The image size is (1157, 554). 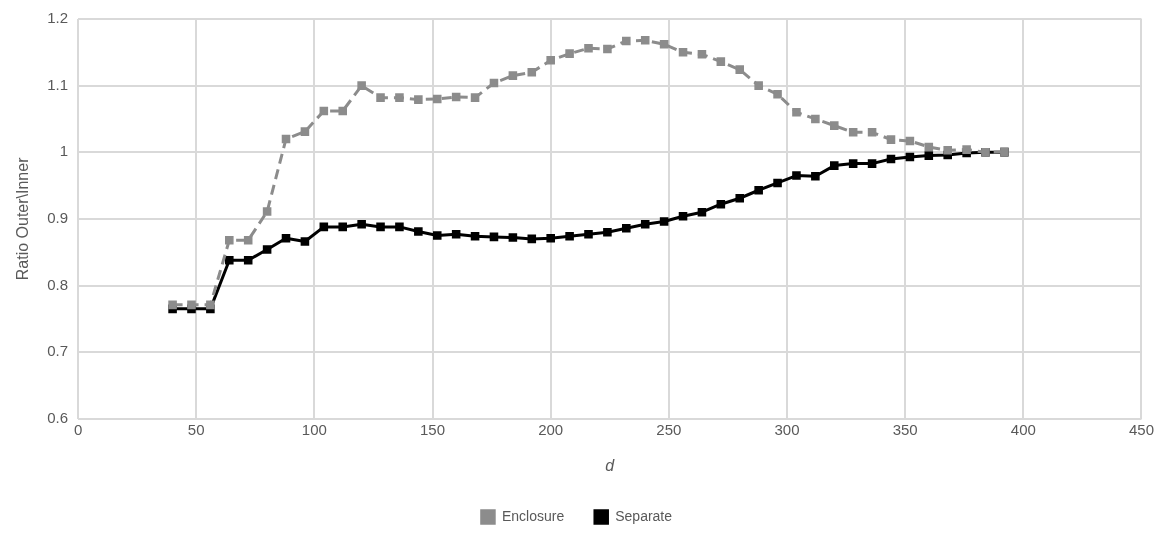 What do you see at coordinates (533, 515) in the screenshot?
I see `legend-label: Enclosure` at bounding box center [533, 515].